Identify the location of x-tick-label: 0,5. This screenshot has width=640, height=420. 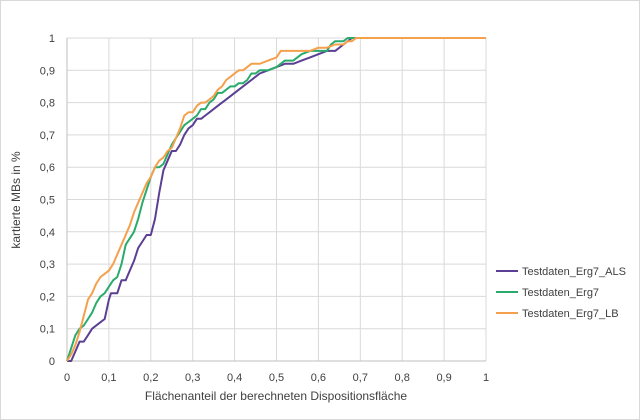
(276, 378).